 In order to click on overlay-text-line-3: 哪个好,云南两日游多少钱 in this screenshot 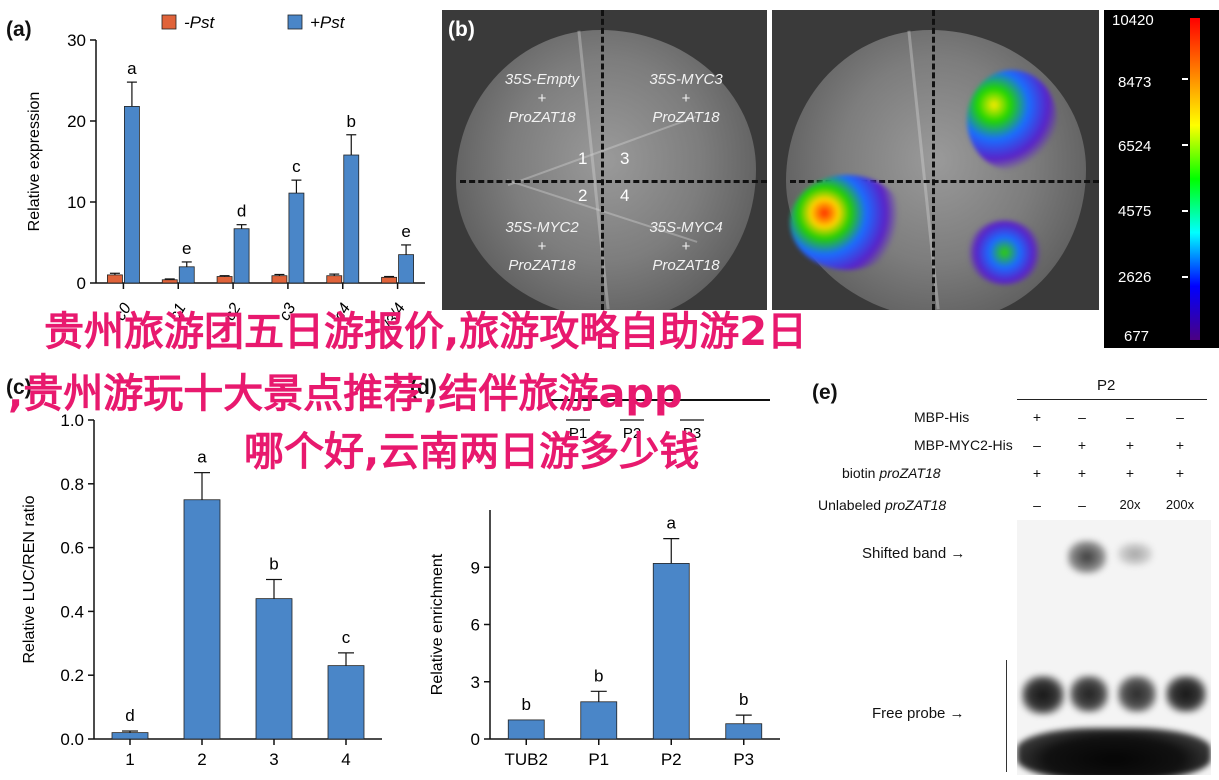, I will do `click(472, 452)`.